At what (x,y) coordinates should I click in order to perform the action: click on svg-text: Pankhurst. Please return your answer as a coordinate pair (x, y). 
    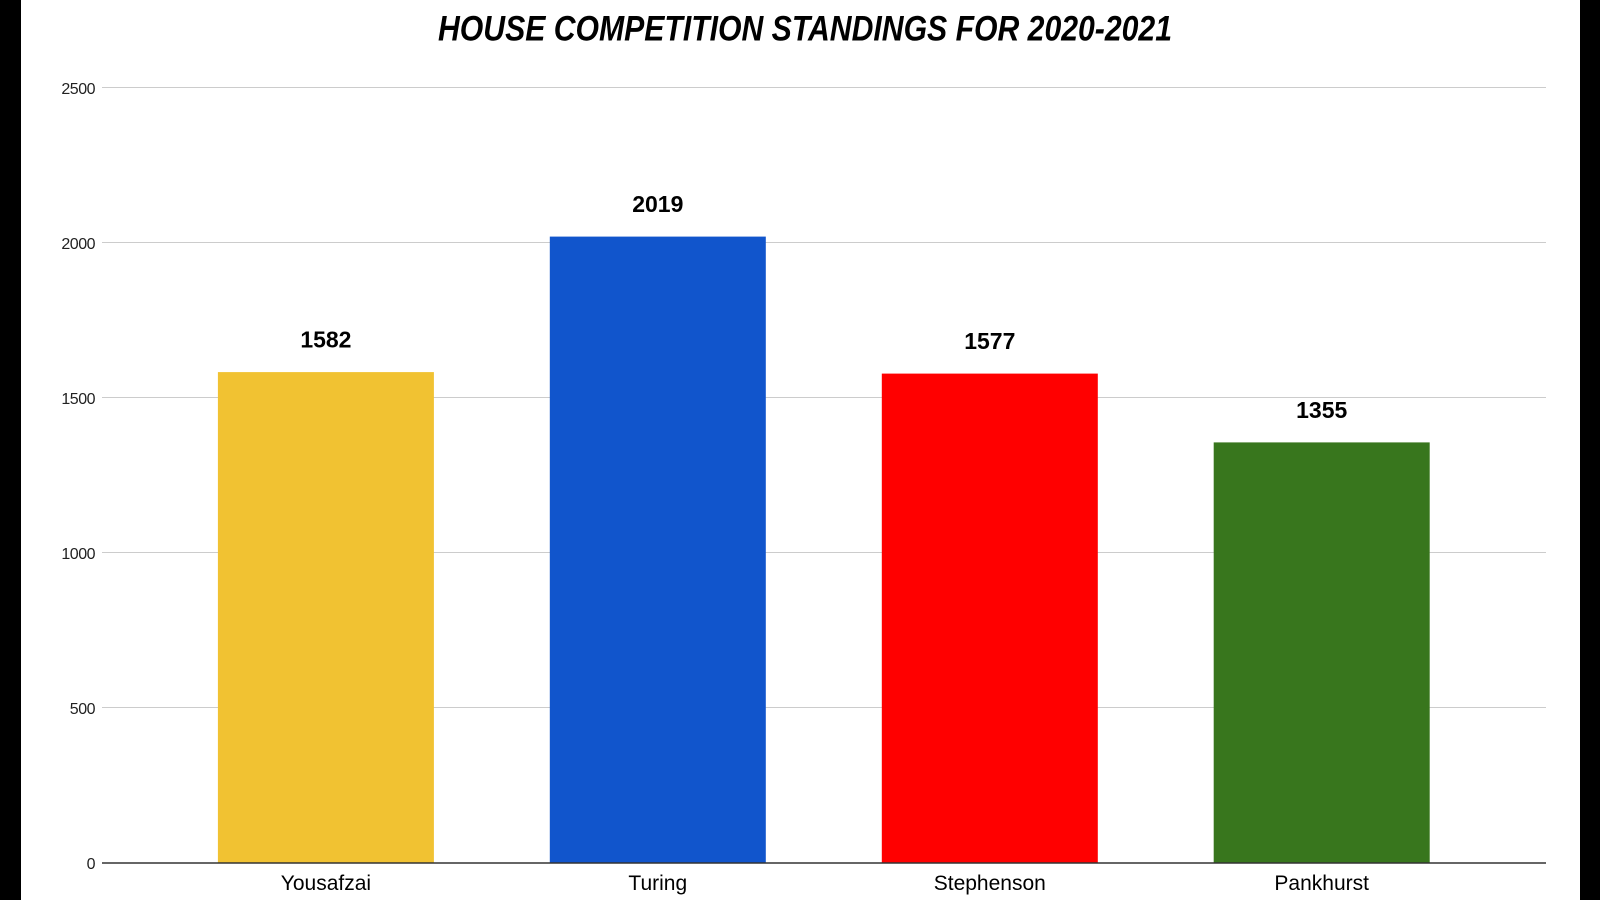
    Looking at the image, I should click on (1321, 883).